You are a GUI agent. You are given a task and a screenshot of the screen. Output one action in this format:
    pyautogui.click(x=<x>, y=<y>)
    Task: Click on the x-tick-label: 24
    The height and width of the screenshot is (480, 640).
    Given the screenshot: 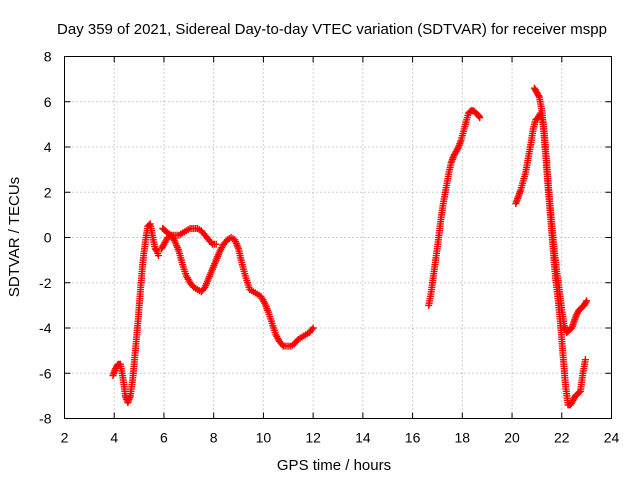 What is the action you would take?
    pyautogui.click(x=612, y=438)
    